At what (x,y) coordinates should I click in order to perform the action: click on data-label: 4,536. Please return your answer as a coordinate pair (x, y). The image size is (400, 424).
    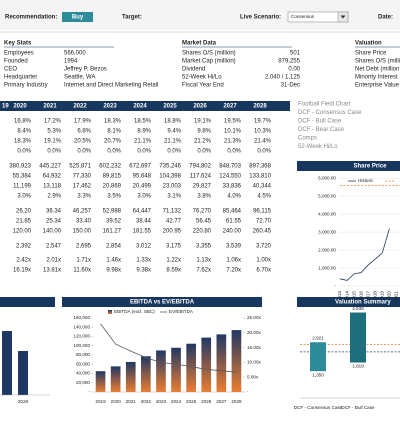
    Looking at the image, I should click on (358, 308).